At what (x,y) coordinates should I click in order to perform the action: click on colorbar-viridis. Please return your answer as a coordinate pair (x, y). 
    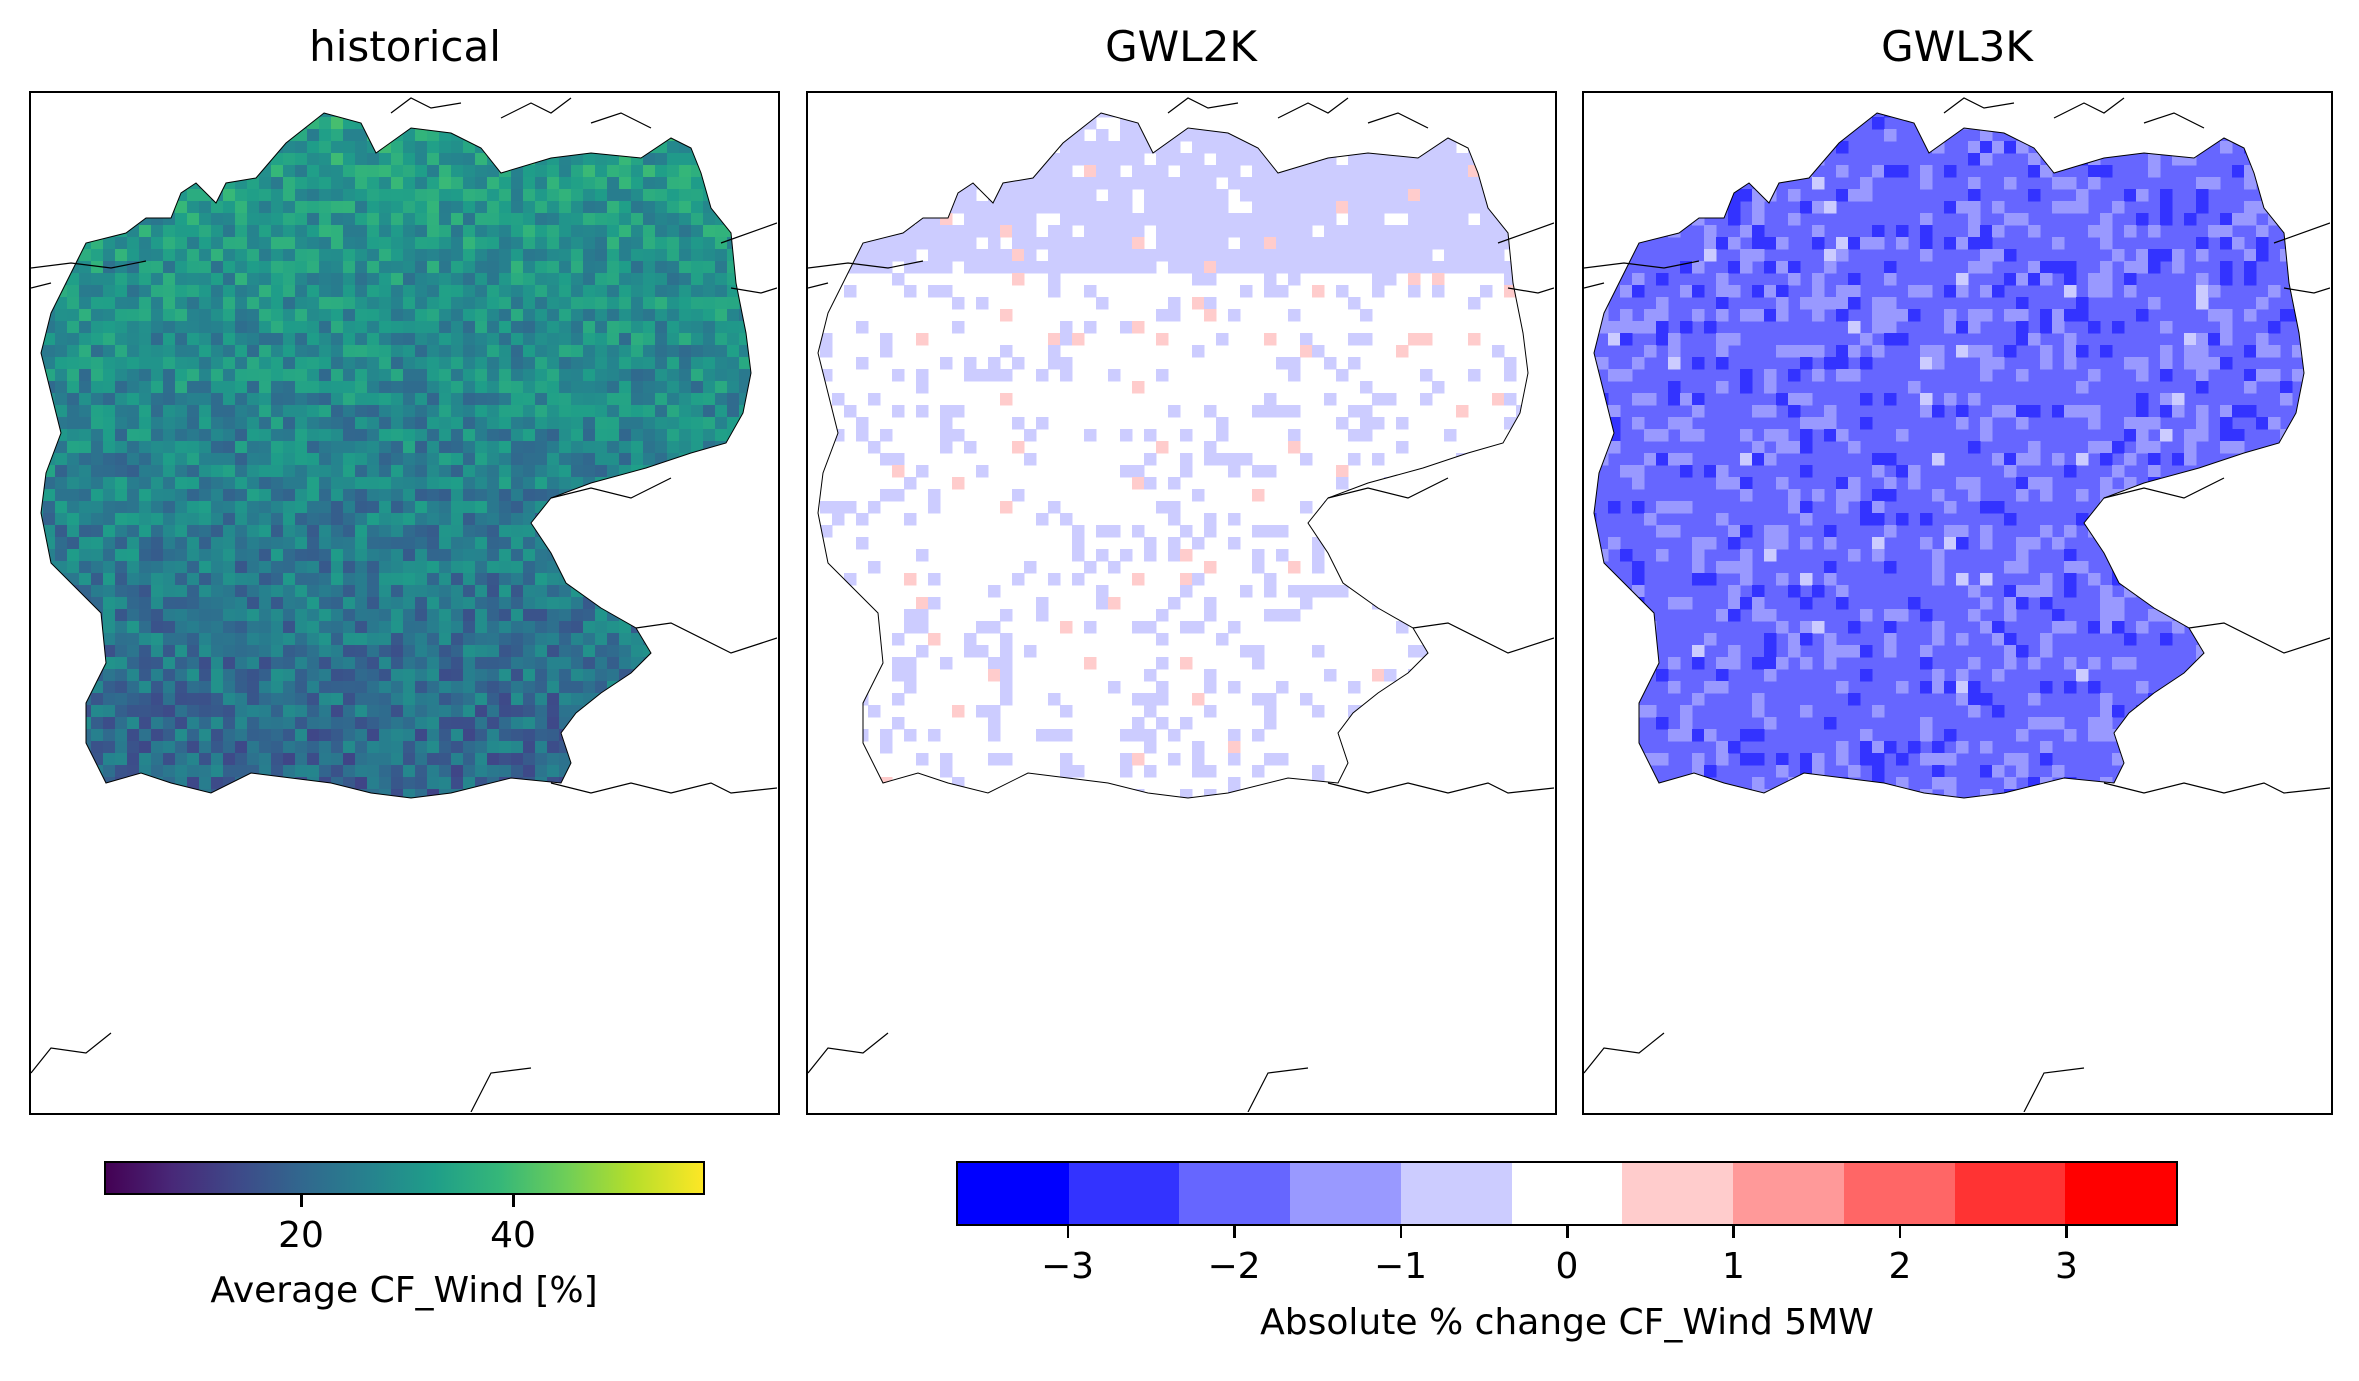
    Looking at the image, I should click on (404, 1178).